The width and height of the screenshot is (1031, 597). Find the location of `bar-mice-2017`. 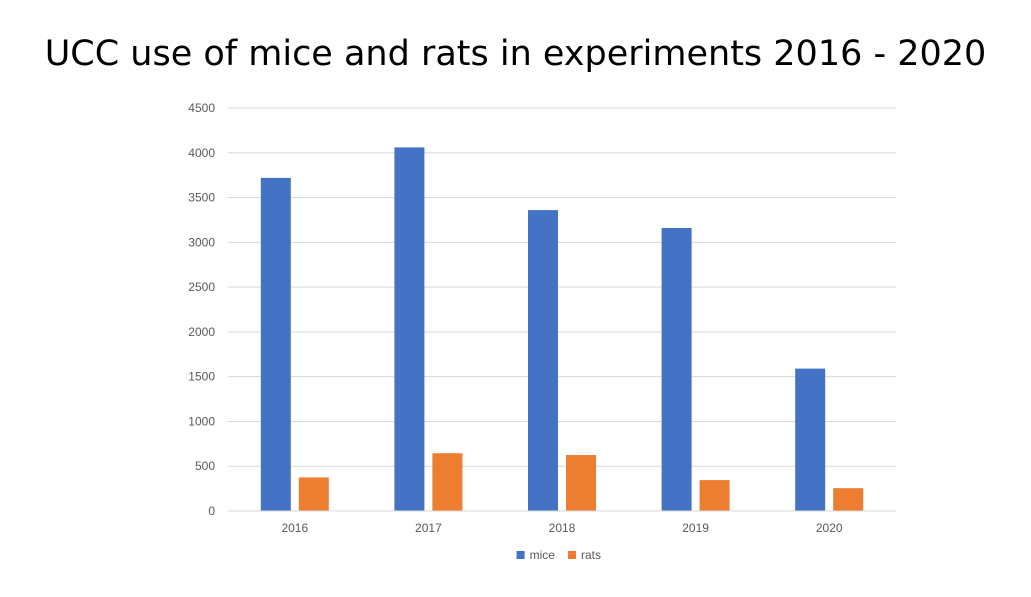

bar-mice-2017 is located at coordinates (409, 329).